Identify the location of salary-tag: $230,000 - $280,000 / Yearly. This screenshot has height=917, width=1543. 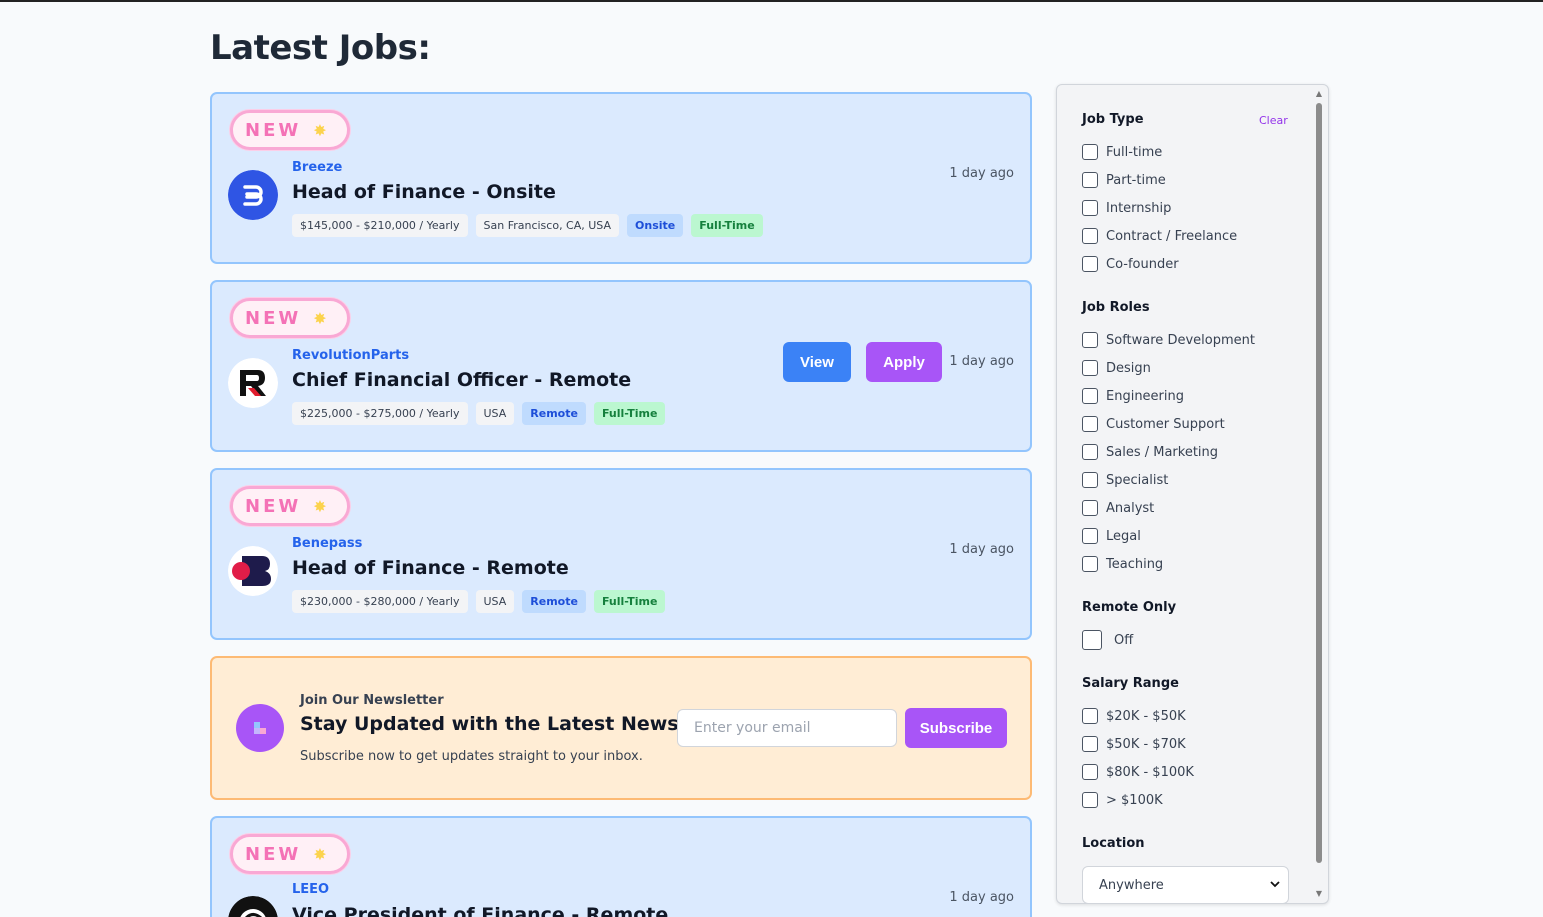
(380, 601).